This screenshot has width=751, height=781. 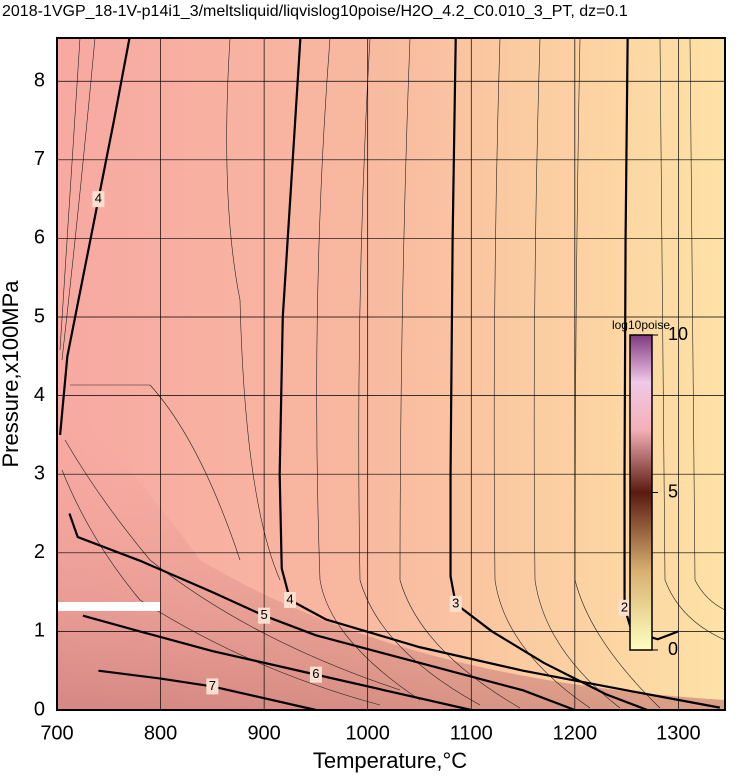 I want to click on x-tick-label: 900, so click(x=263, y=733).